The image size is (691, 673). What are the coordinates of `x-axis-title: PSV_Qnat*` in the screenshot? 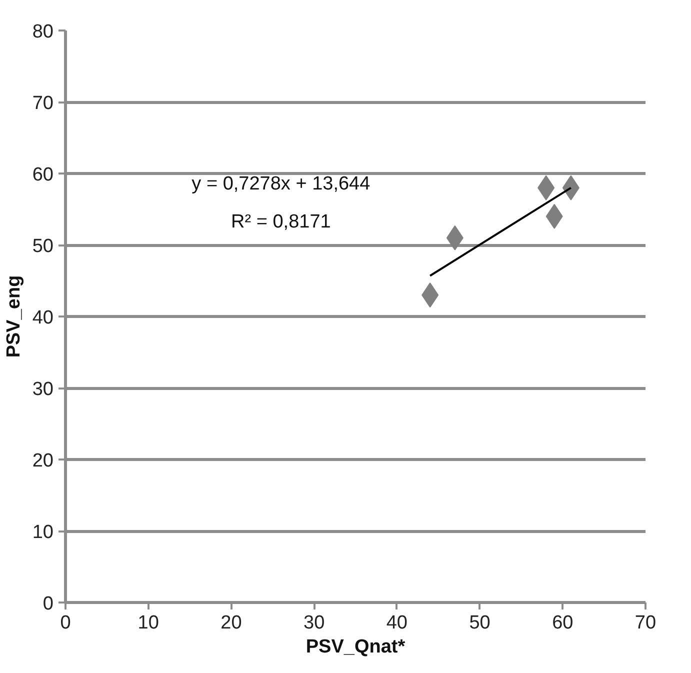 It's located at (356, 647).